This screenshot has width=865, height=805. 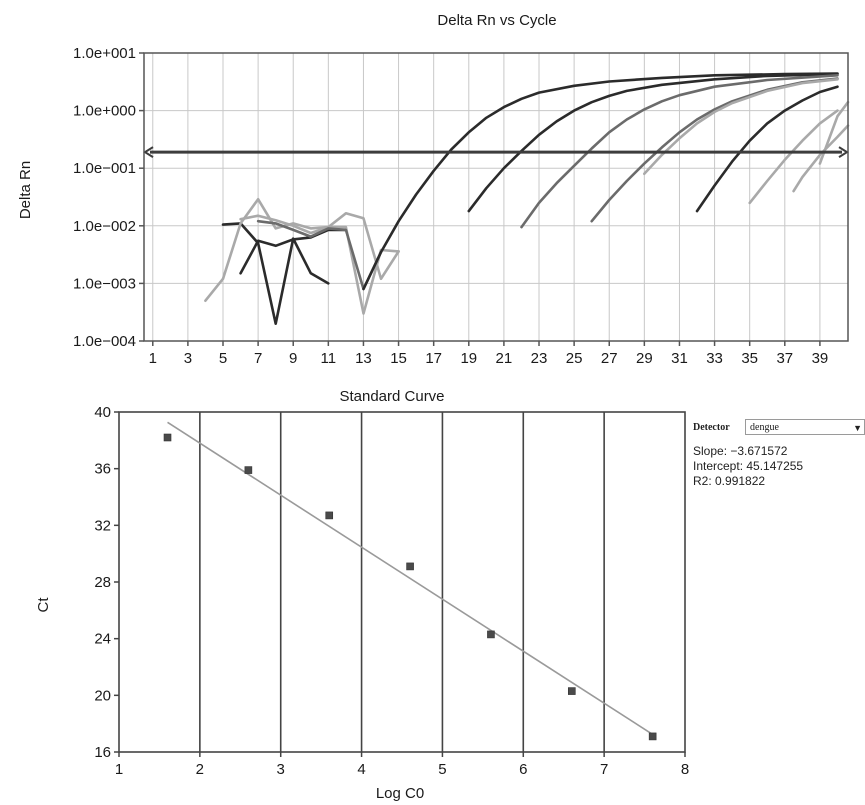 I want to click on x-tick-label: 9, so click(x=293, y=358).